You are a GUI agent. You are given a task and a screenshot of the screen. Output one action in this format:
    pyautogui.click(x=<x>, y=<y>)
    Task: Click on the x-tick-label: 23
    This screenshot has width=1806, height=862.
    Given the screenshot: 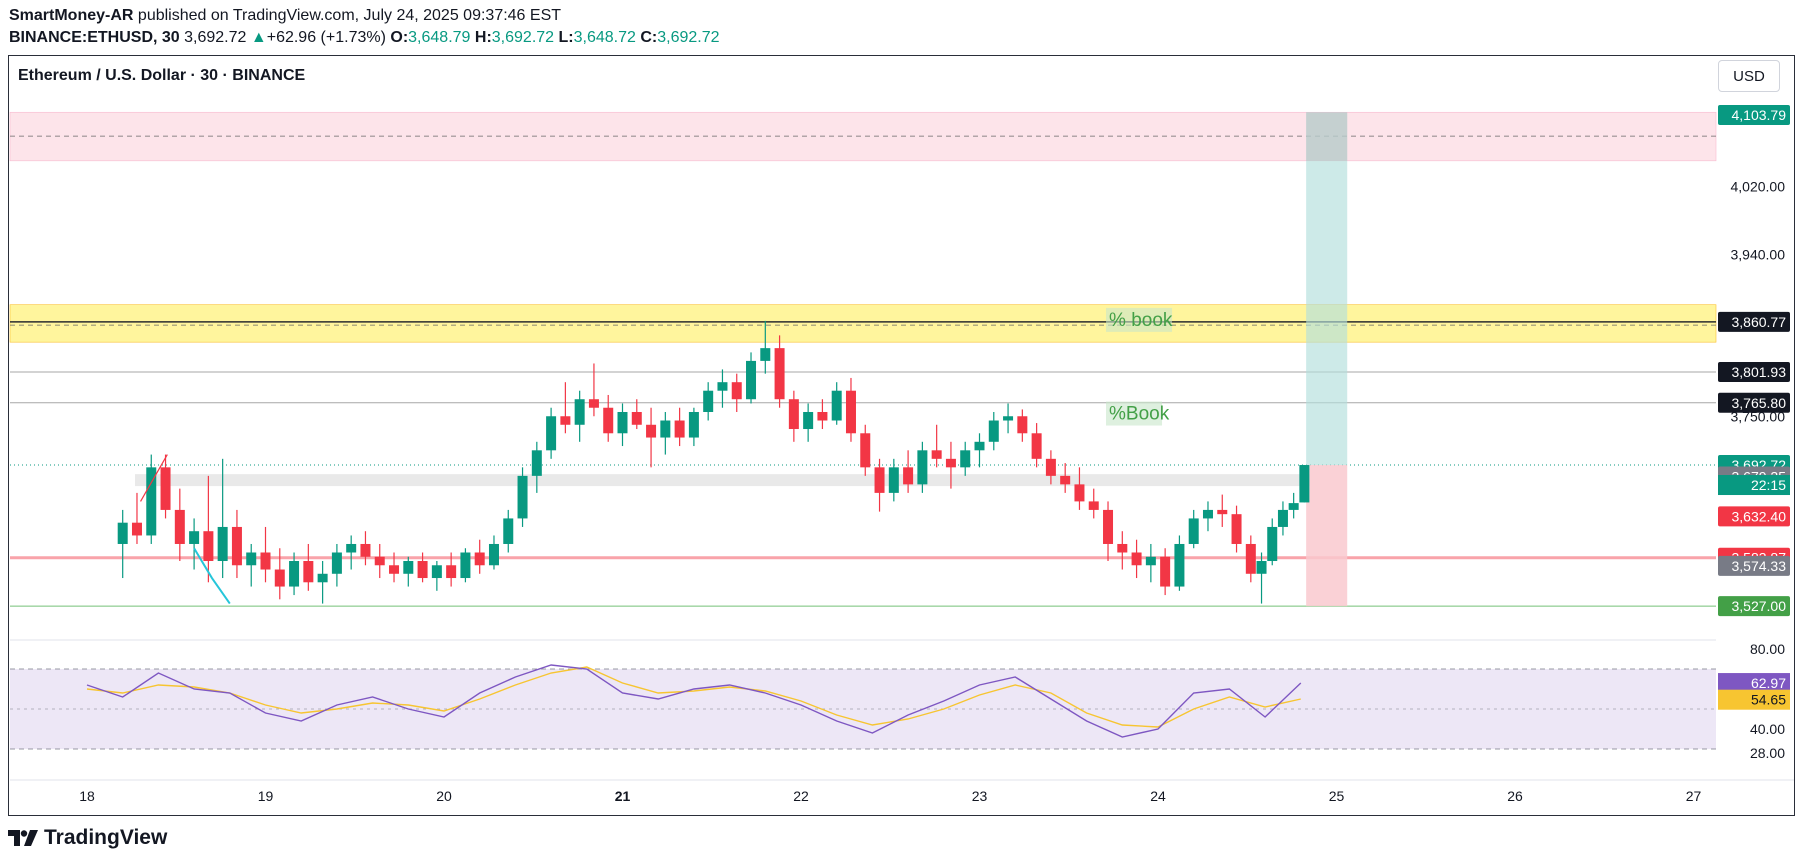 What is the action you would take?
    pyautogui.click(x=980, y=796)
    